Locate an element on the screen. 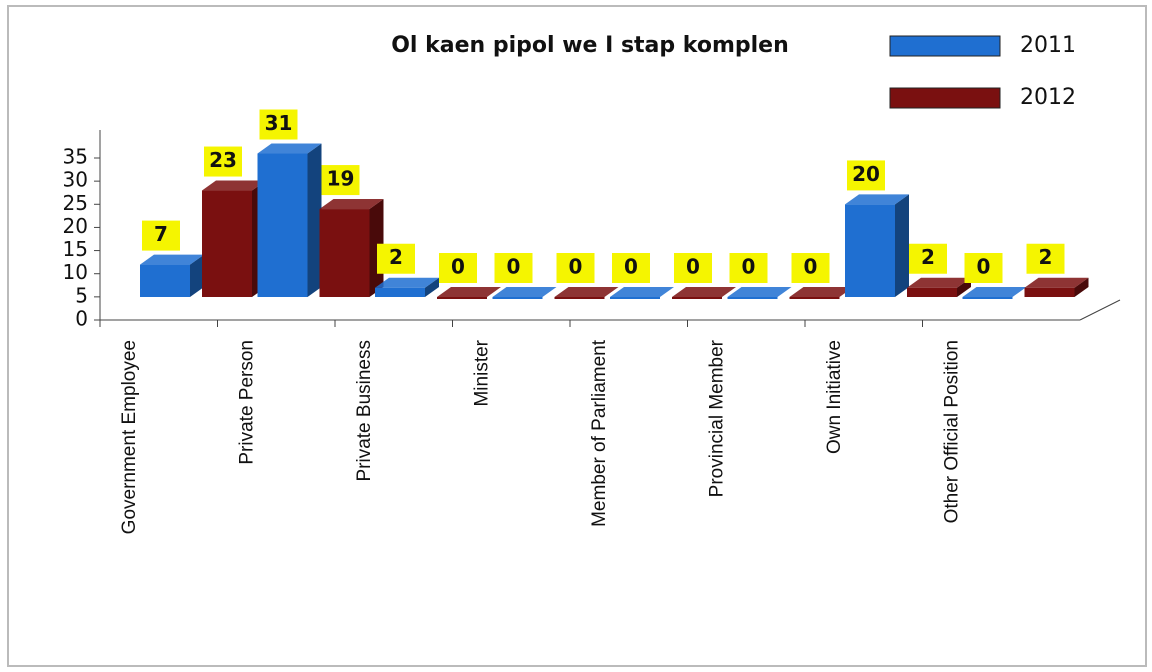 The image size is (1152, 672). value-label: 20 is located at coordinates (866, 174).